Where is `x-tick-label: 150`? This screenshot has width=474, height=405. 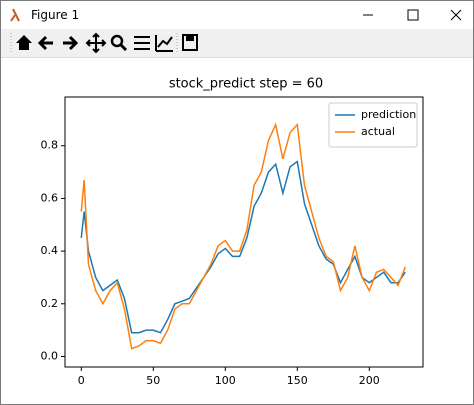 x-tick-label: 150 is located at coordinates (297, 380).